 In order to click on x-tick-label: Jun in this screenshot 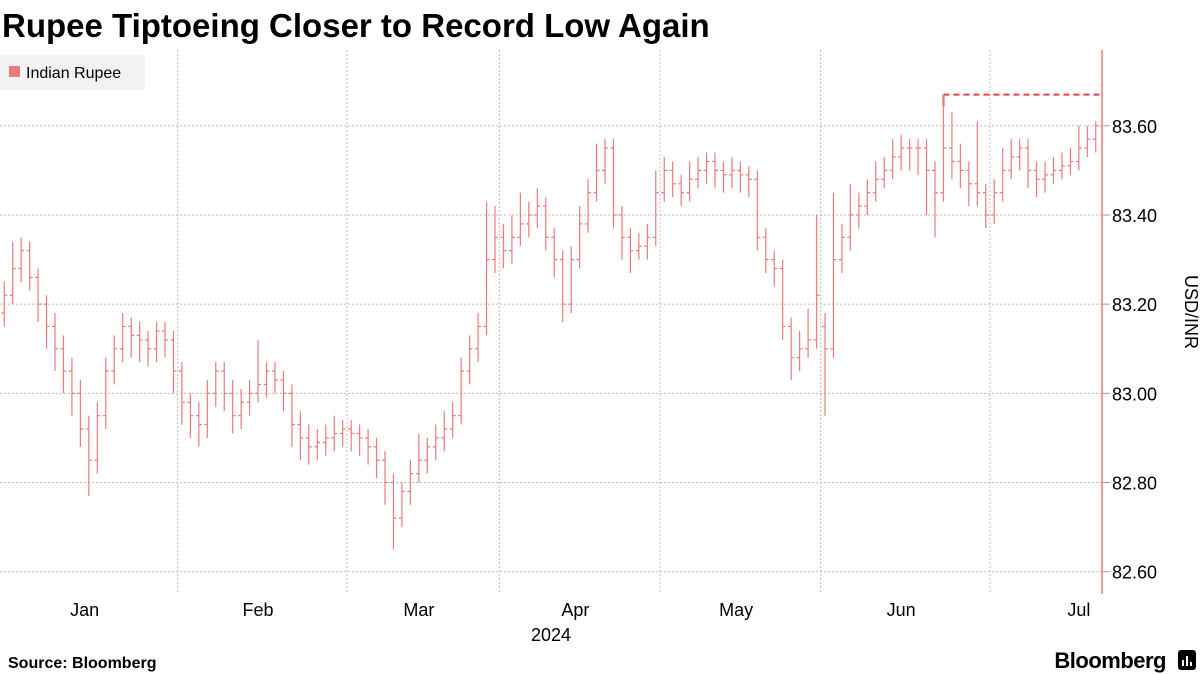, I will do `click(901, 610)`.